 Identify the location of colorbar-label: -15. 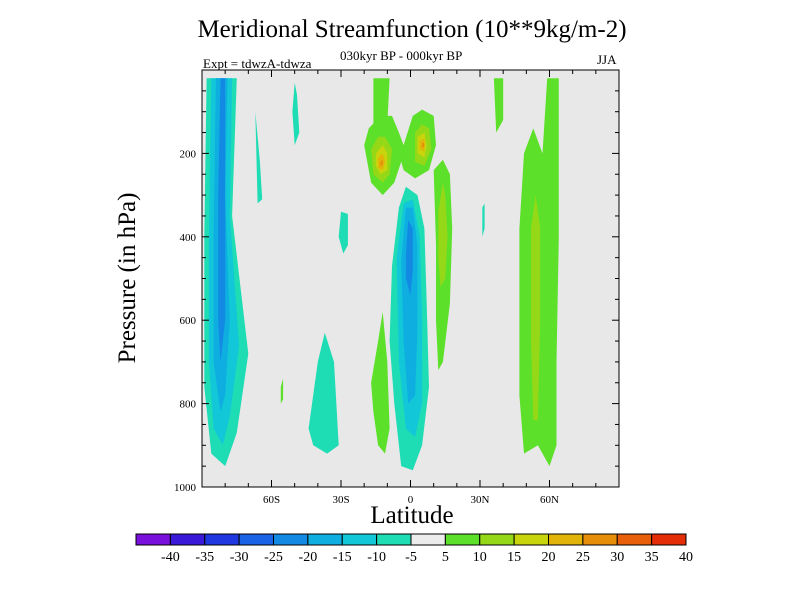
(342, 557).